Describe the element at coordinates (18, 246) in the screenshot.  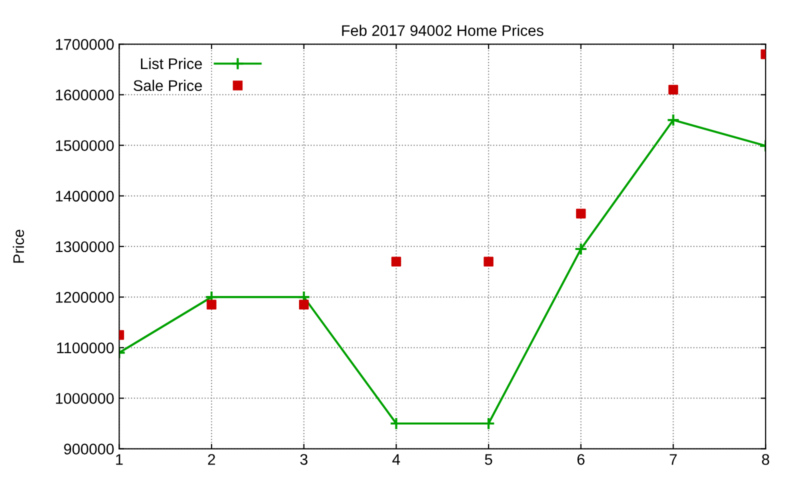
I see `y-axis-title: Price` at that location.